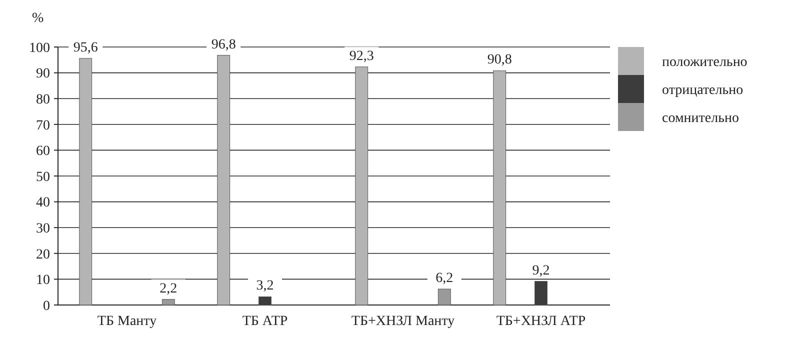 Image resolution: width=800 pixels, height=342 pixels. Describe the element at coordinates (541, 270) in the screenshot. I see `data-label: 9,2` at that location.